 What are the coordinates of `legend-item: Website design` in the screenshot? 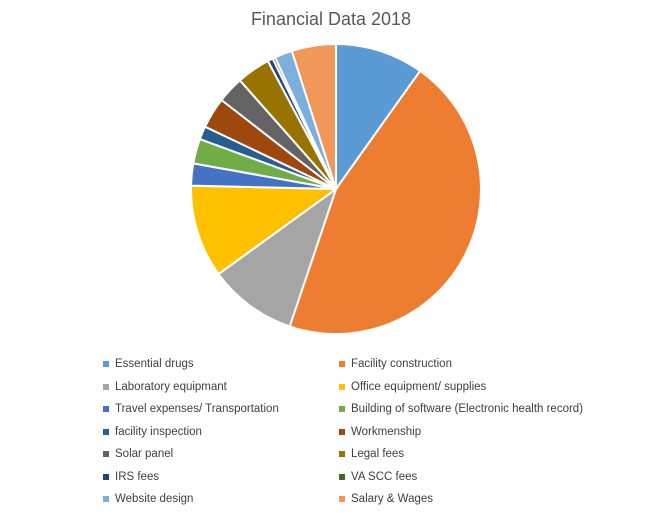 It's located at (221, 499).